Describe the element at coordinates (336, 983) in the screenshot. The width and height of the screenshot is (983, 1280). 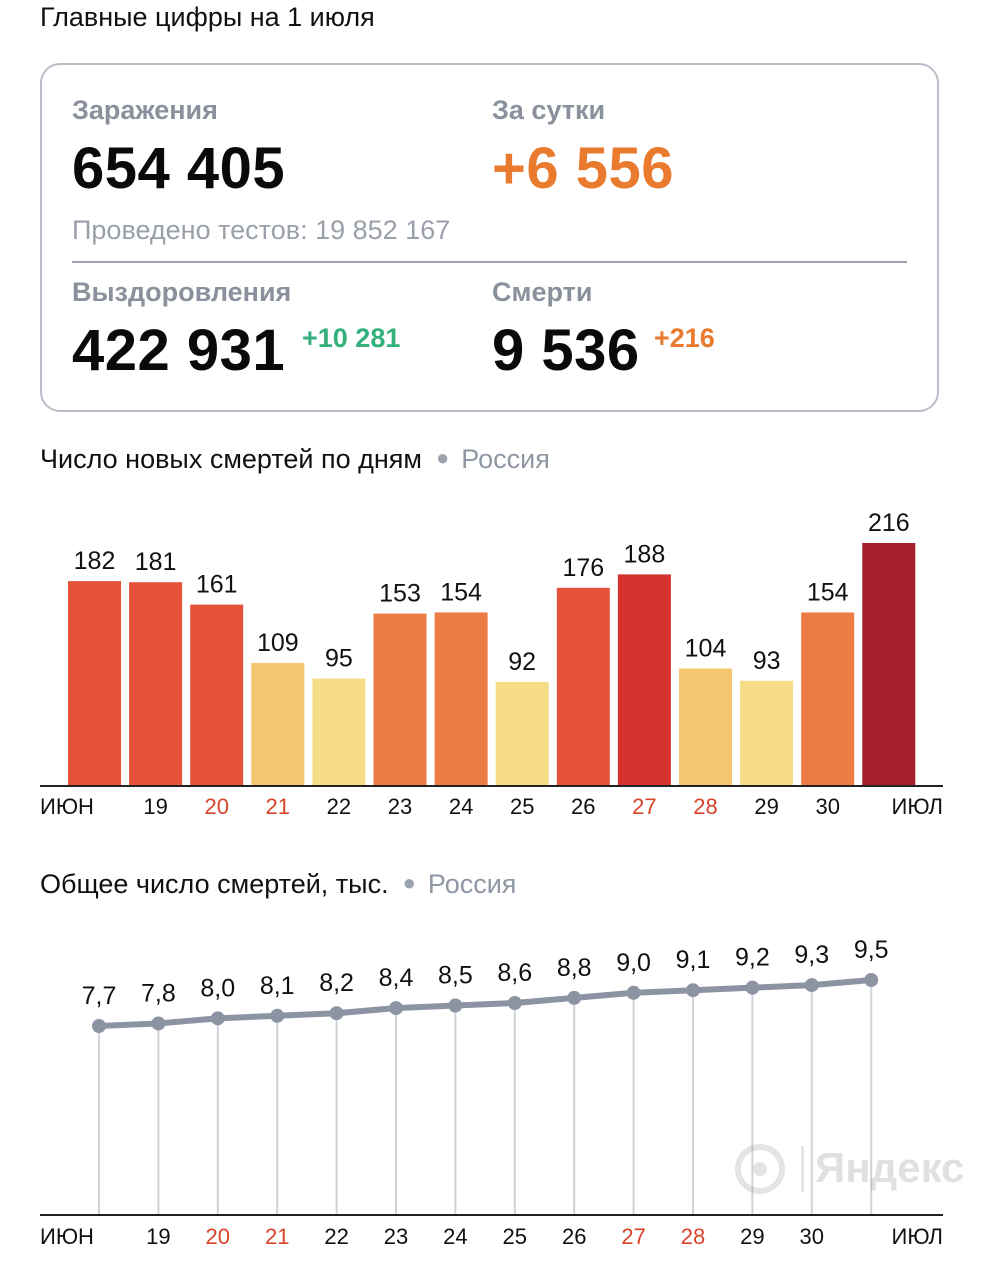
I see `point-value-label: 8,2` at that location.